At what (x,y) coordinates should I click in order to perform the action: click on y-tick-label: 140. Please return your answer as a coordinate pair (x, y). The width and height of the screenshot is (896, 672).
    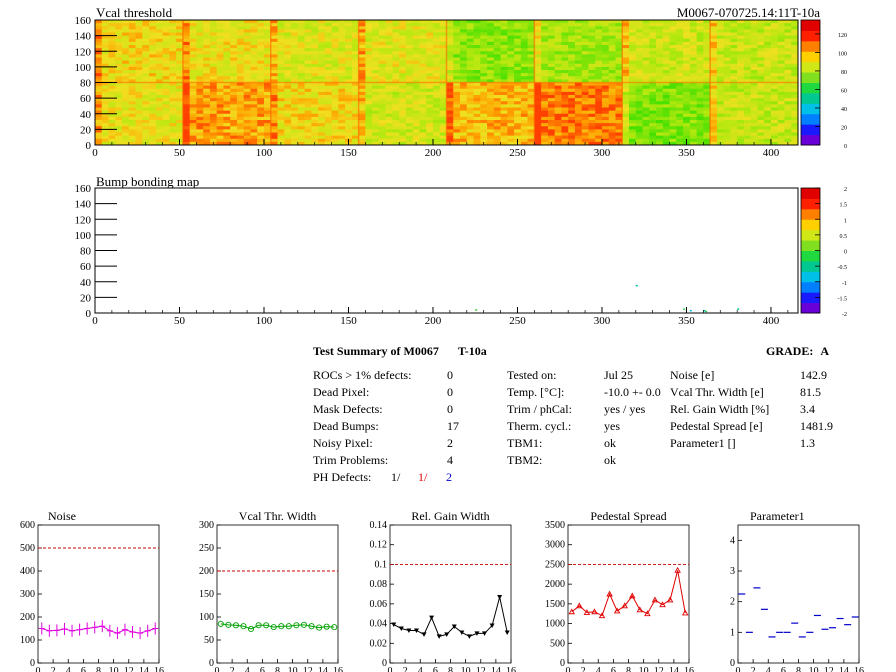
    Looking at the image, I should click on (83, 37).